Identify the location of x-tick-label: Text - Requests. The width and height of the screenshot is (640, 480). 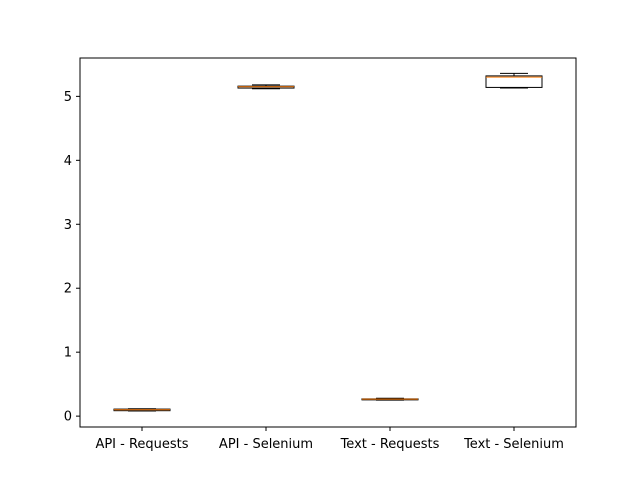
(390, 444).